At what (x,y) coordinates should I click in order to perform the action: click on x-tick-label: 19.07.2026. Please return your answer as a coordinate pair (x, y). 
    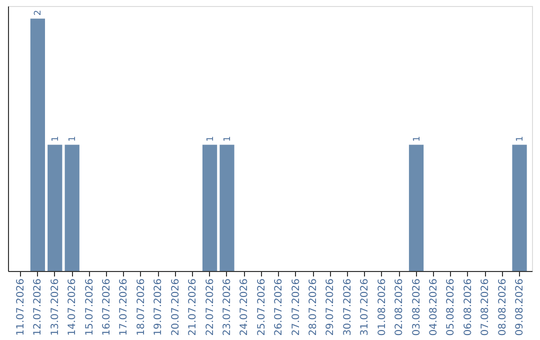
    Looking at the image, I should click on (158, 307).